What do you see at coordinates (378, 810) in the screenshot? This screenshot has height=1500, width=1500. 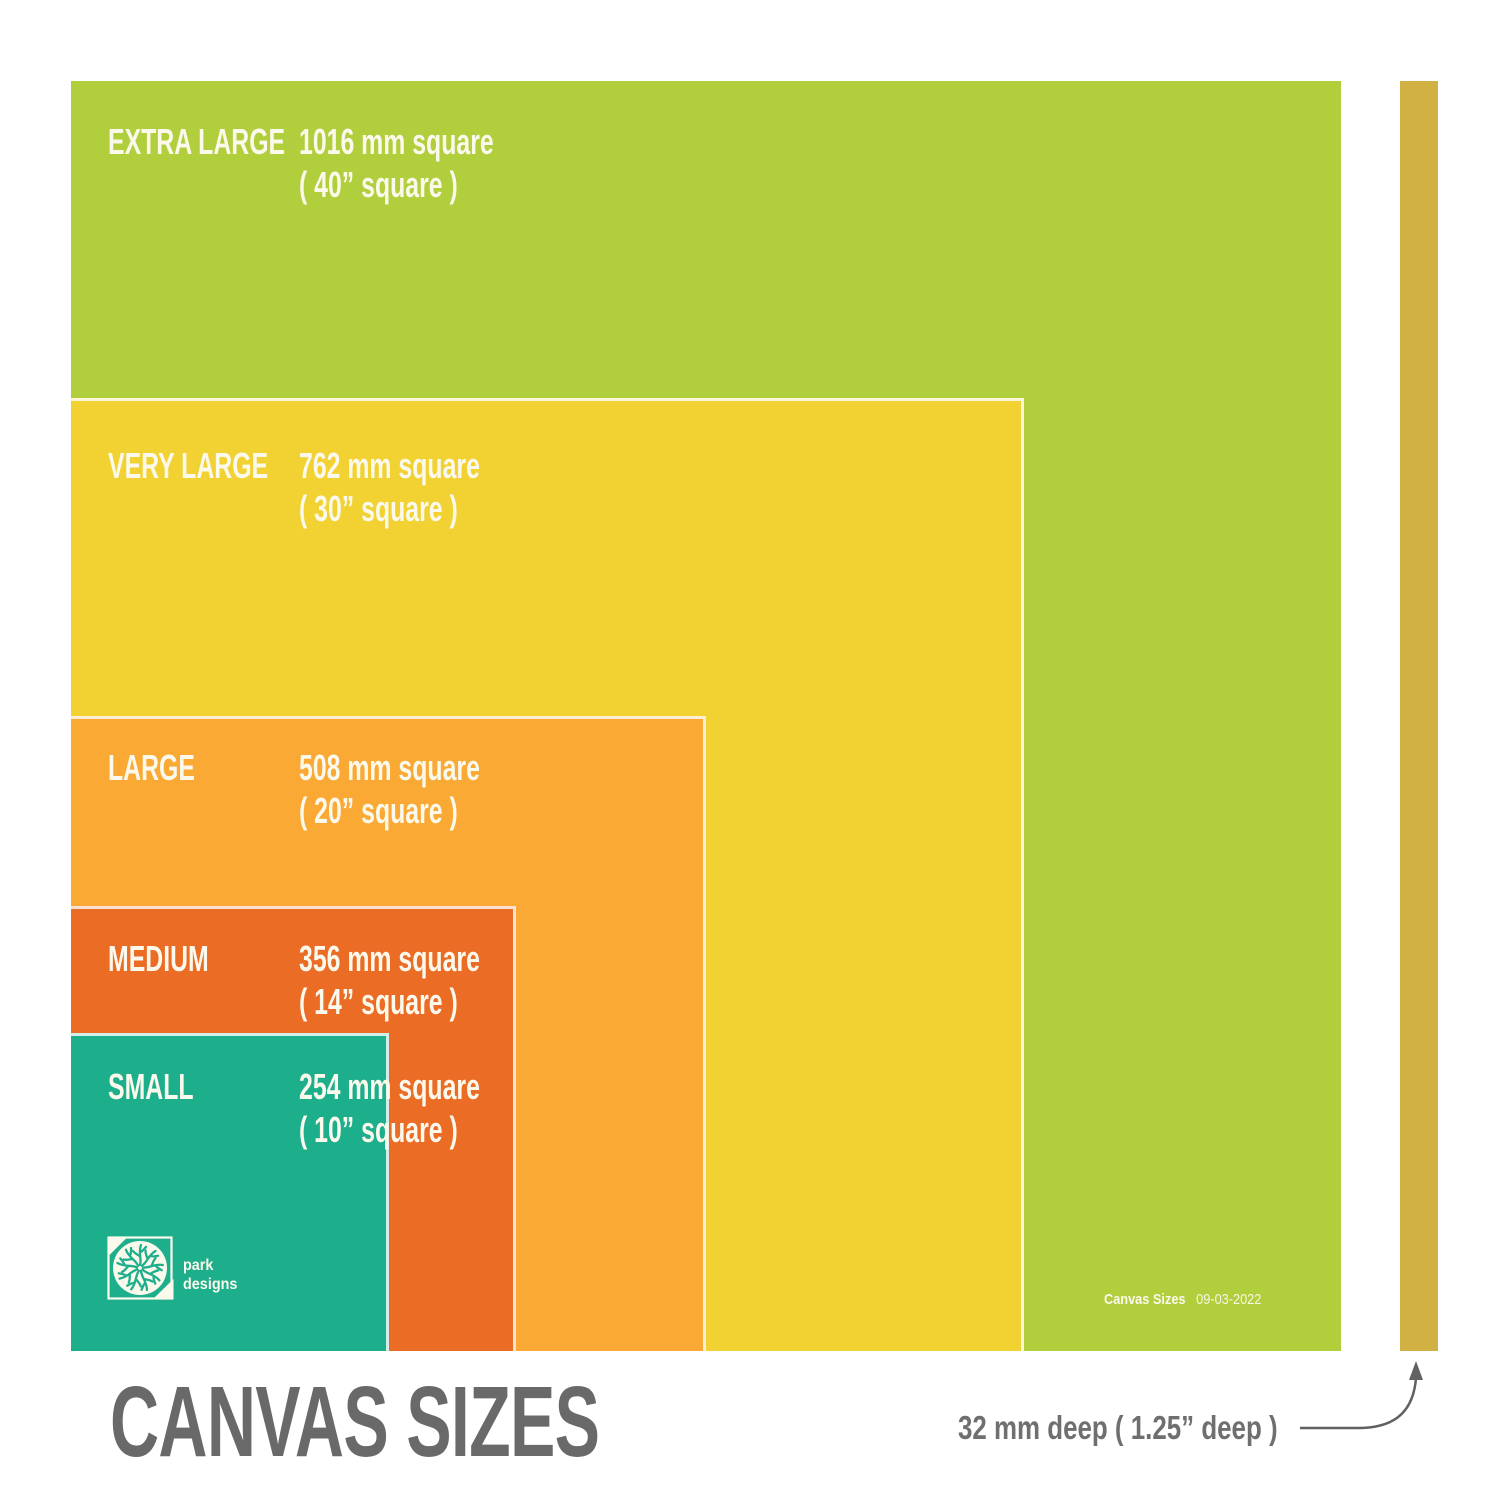 I see `size-inch-label: ( 20” square )` at bounding box center [378, 810].